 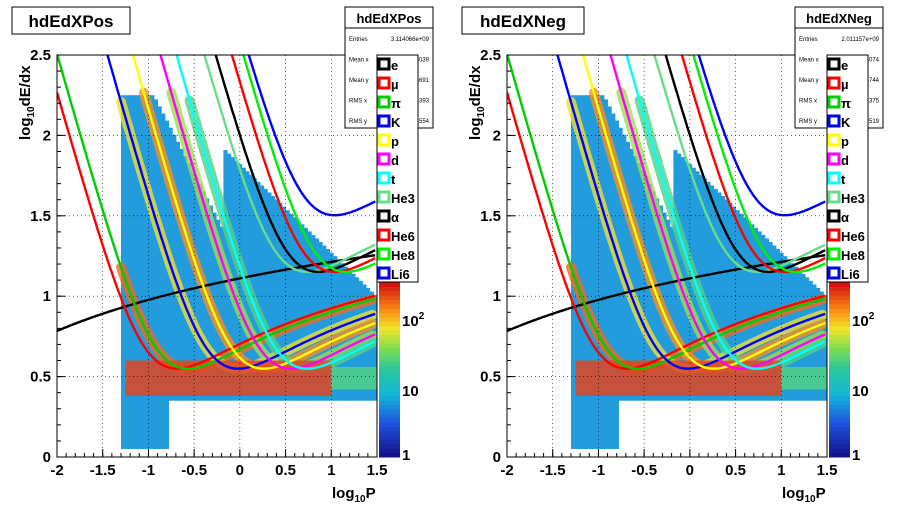 What do you see at coordinates (148, 470) in the screenshot?
I see `x-tick-label: -1` at bounding box center [148, 470].